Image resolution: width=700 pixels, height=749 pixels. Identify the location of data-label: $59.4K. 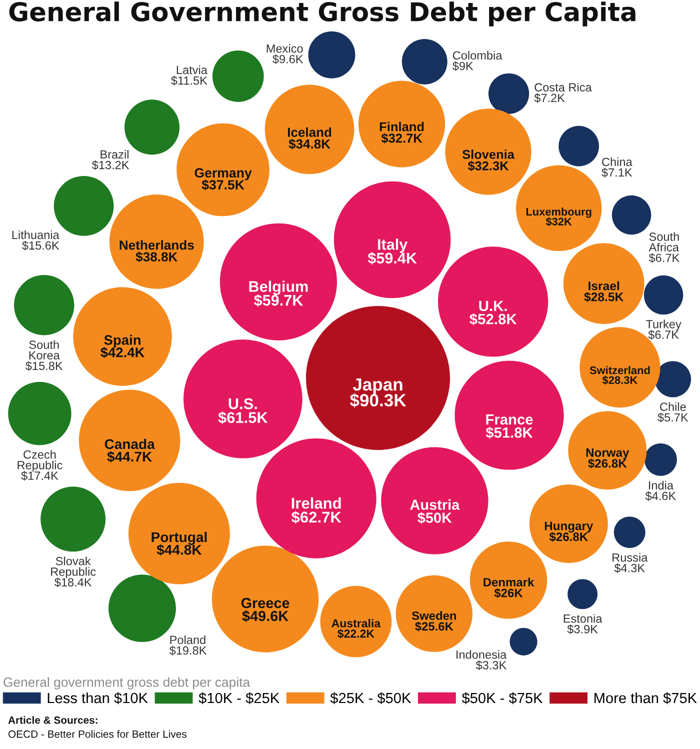
(392, 258).